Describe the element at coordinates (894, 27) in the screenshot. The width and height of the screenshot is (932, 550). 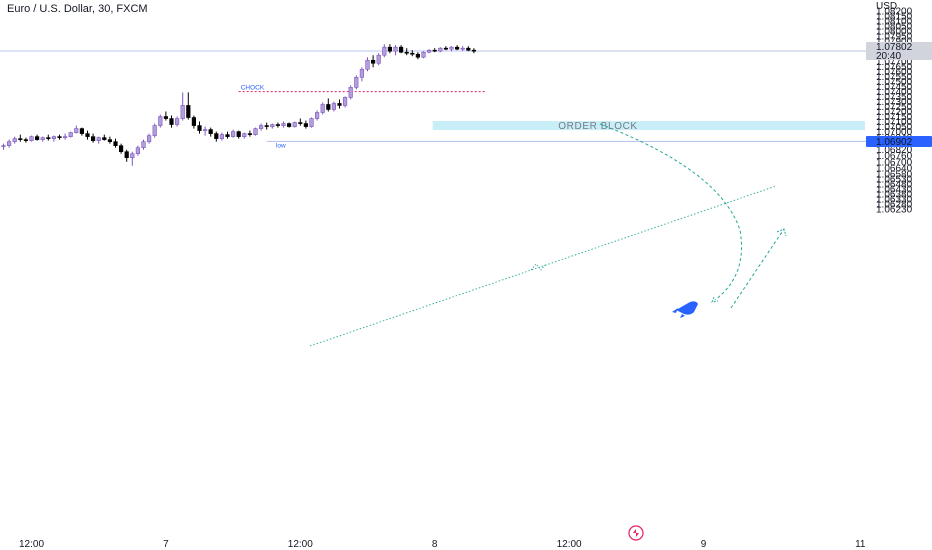
I see `y-tick-label: 1.08050` at that location.